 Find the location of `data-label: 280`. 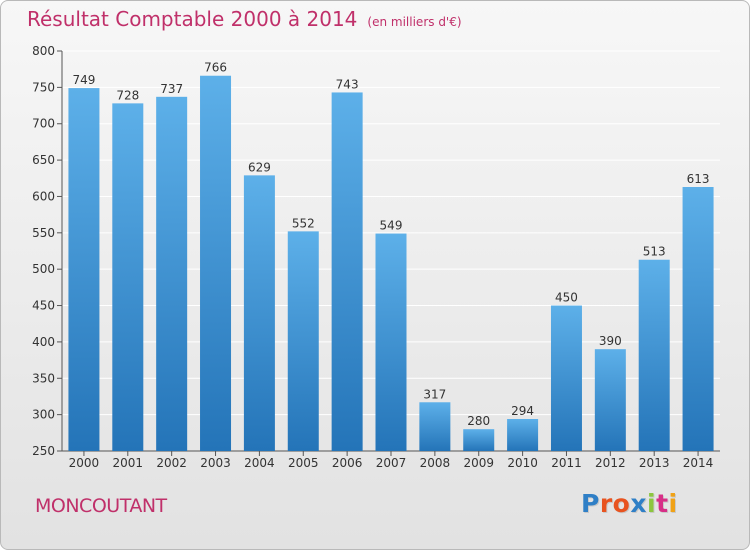

data-label: 280 is located at coordinates (478, 421).